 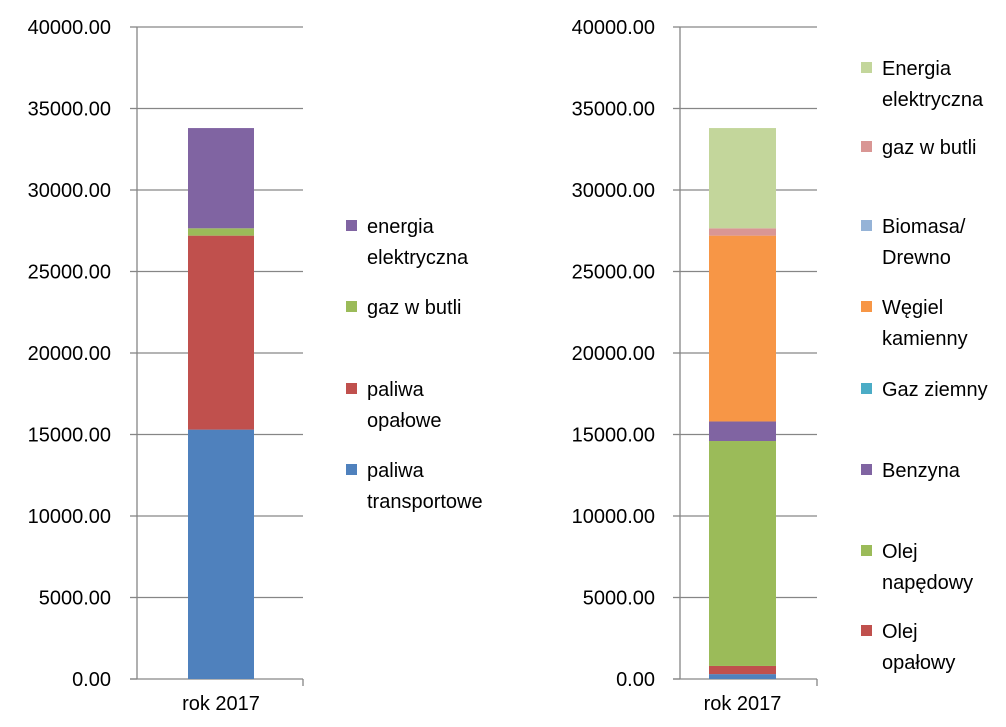 I want to click on legend-label: Benzyna, so click(x=921, y=471).